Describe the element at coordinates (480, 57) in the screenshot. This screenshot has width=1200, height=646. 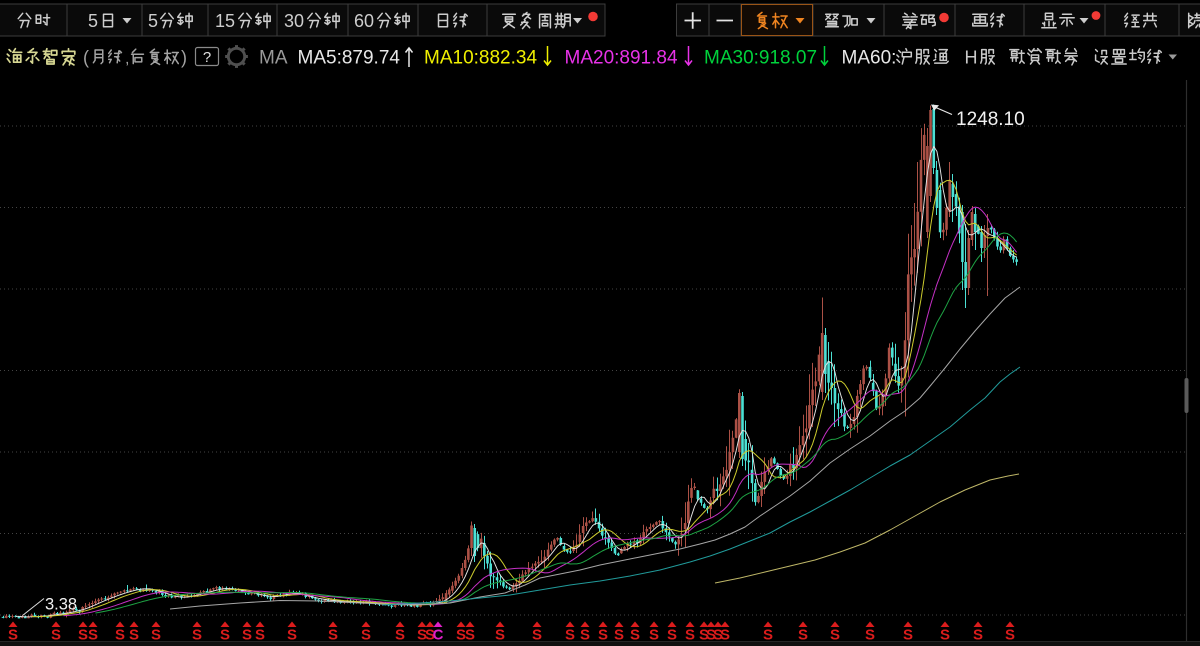
I see `svg-text: MA10:882.34` at that location.